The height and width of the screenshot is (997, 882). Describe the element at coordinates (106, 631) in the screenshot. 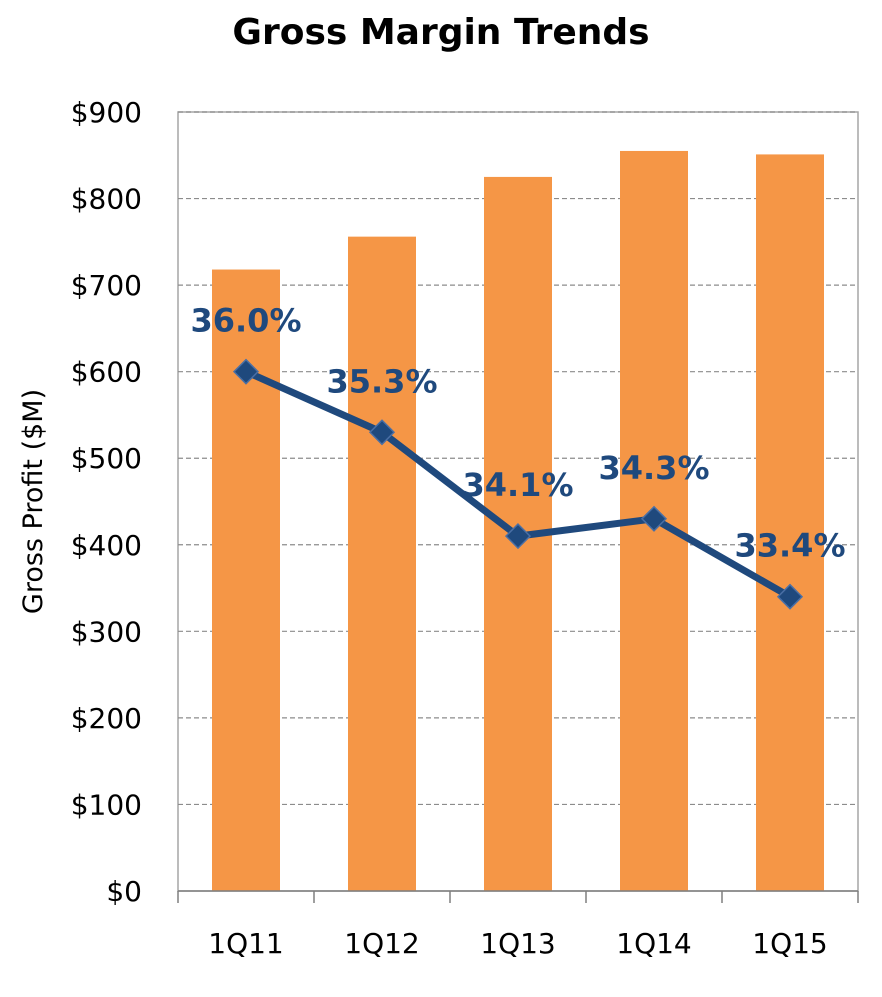

I see `y-tick-label: $300` at that location.